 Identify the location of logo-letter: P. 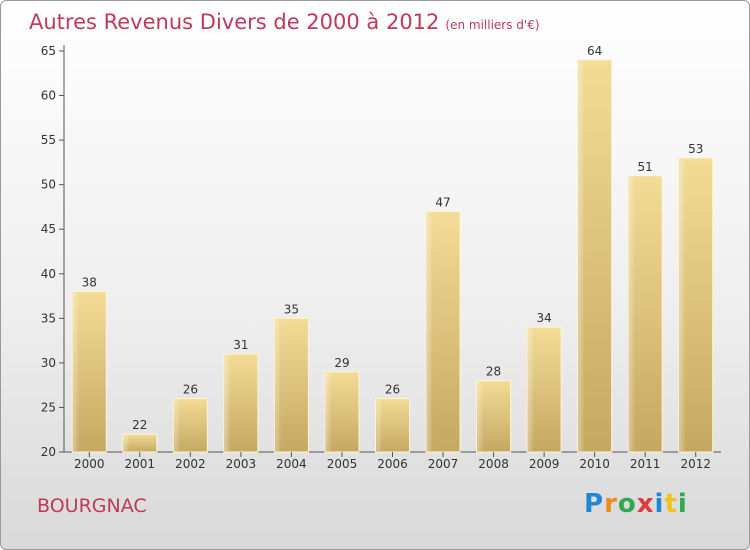
(594, 504).